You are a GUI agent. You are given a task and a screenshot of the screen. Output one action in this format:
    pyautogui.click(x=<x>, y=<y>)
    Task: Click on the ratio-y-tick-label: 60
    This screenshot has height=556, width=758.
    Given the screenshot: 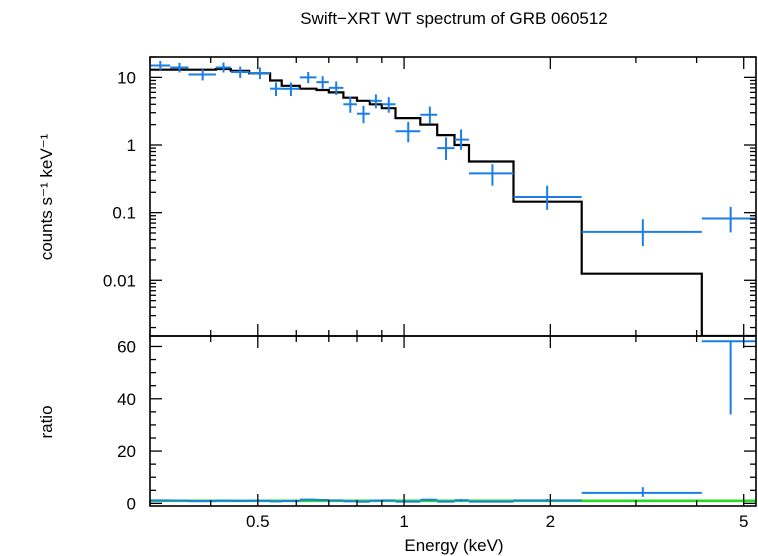 What is the action you would take?
    pyautogui.click(x=126, y=346)
    